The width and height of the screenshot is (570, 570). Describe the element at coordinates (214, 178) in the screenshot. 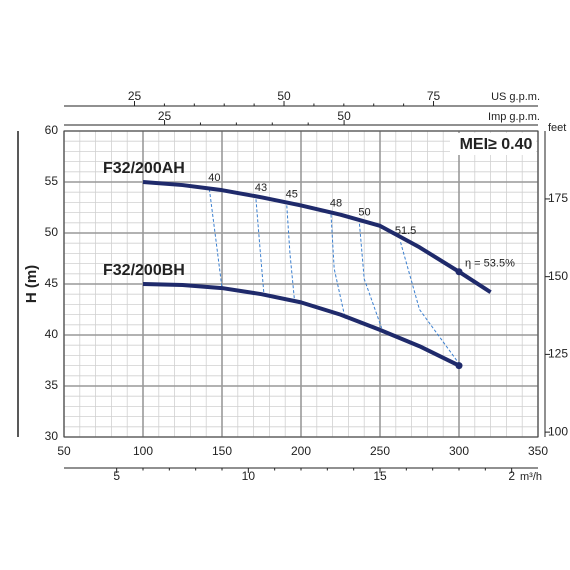

I see `efficiency-label: 40` at that location.